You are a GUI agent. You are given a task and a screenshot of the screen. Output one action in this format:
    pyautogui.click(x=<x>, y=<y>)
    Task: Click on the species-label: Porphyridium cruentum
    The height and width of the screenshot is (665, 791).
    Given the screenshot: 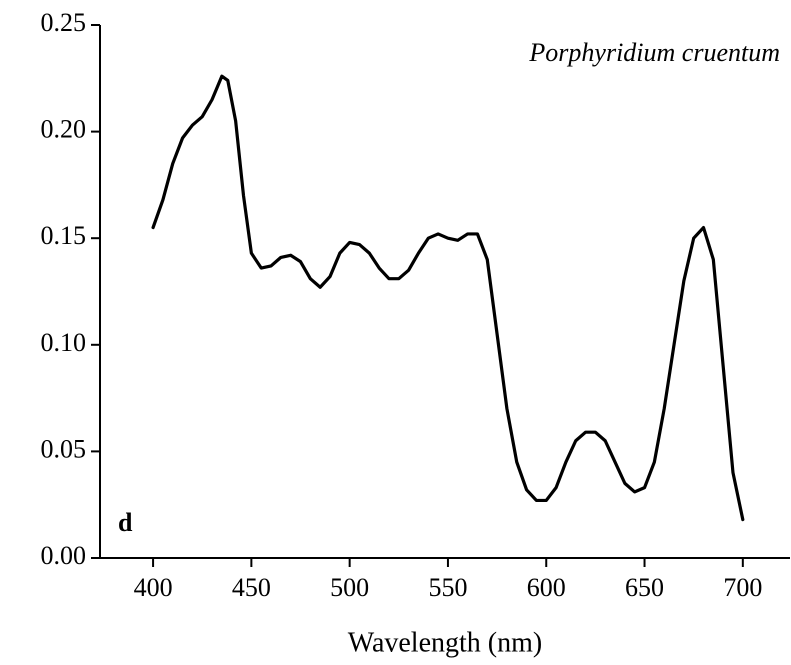 What is the action you would take?
    pyautogui.click(x=654, y=52)
    